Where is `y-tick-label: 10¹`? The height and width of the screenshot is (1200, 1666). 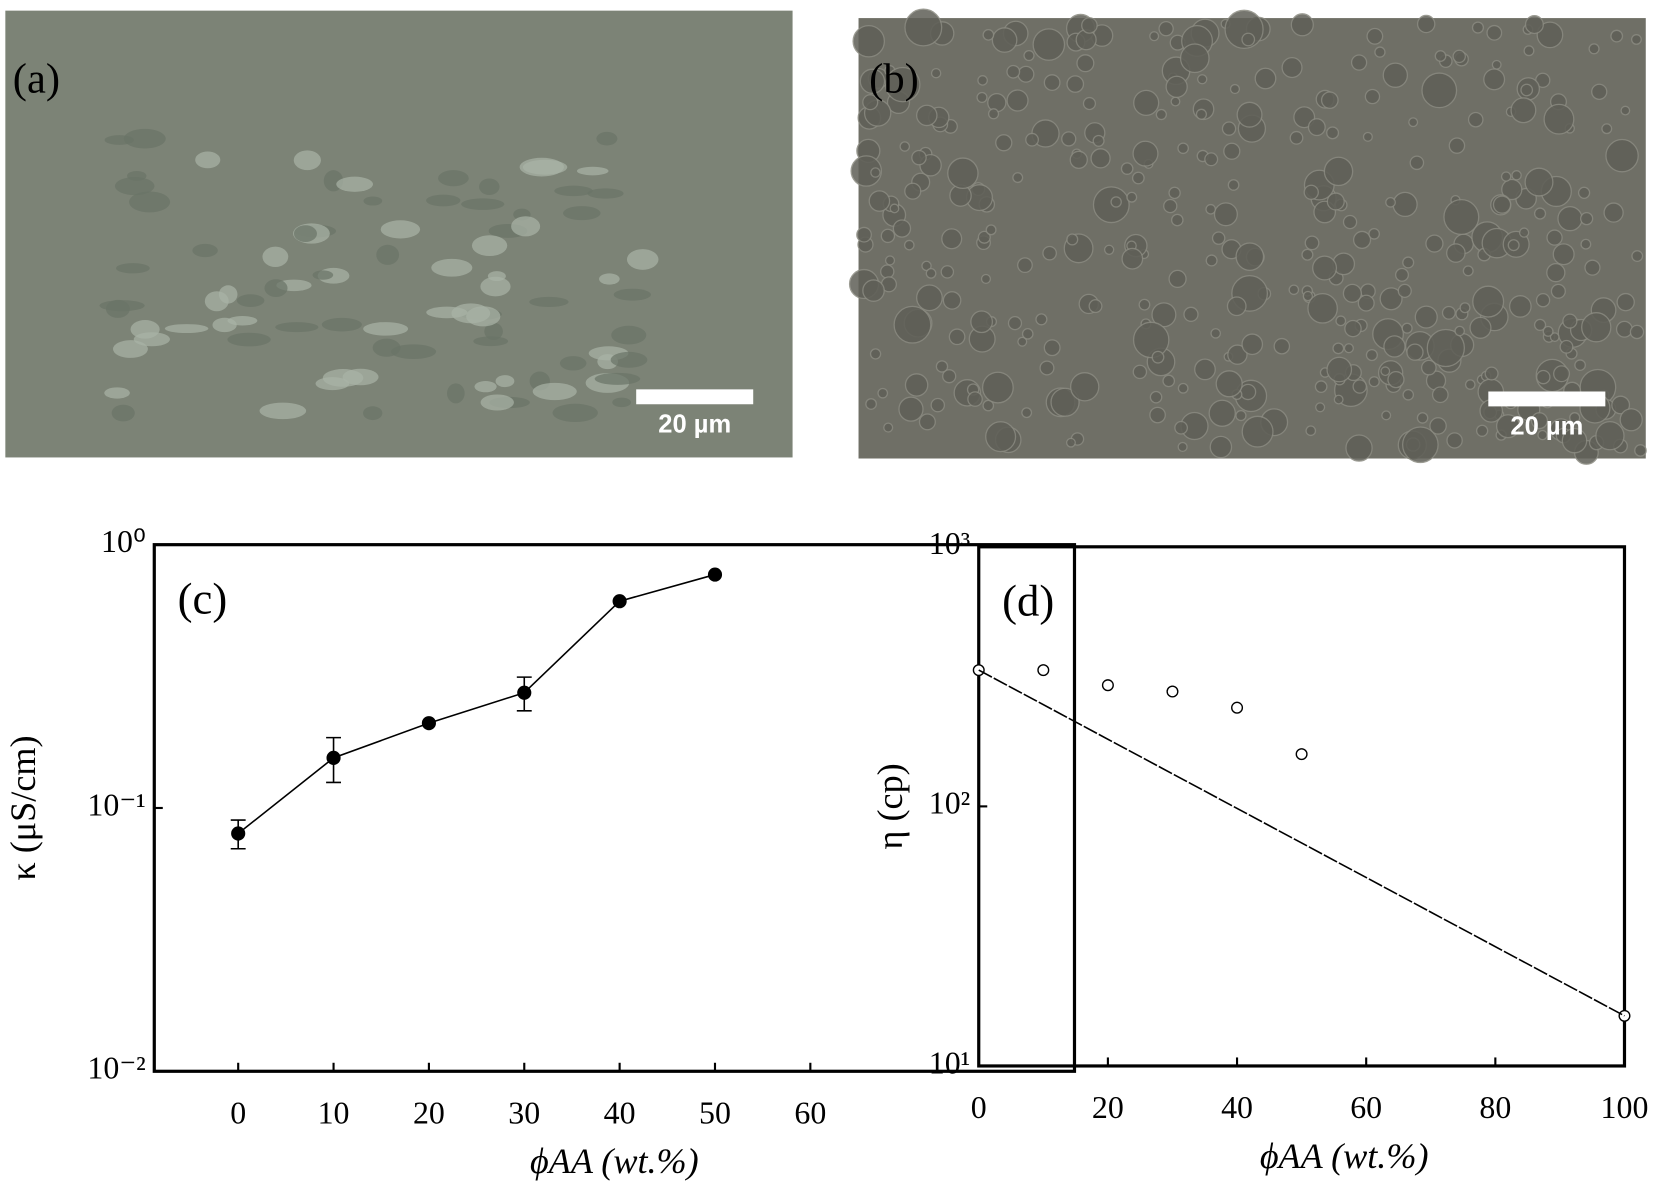
y-tick-label: 10¹ is located at coordinates (949, 1062).